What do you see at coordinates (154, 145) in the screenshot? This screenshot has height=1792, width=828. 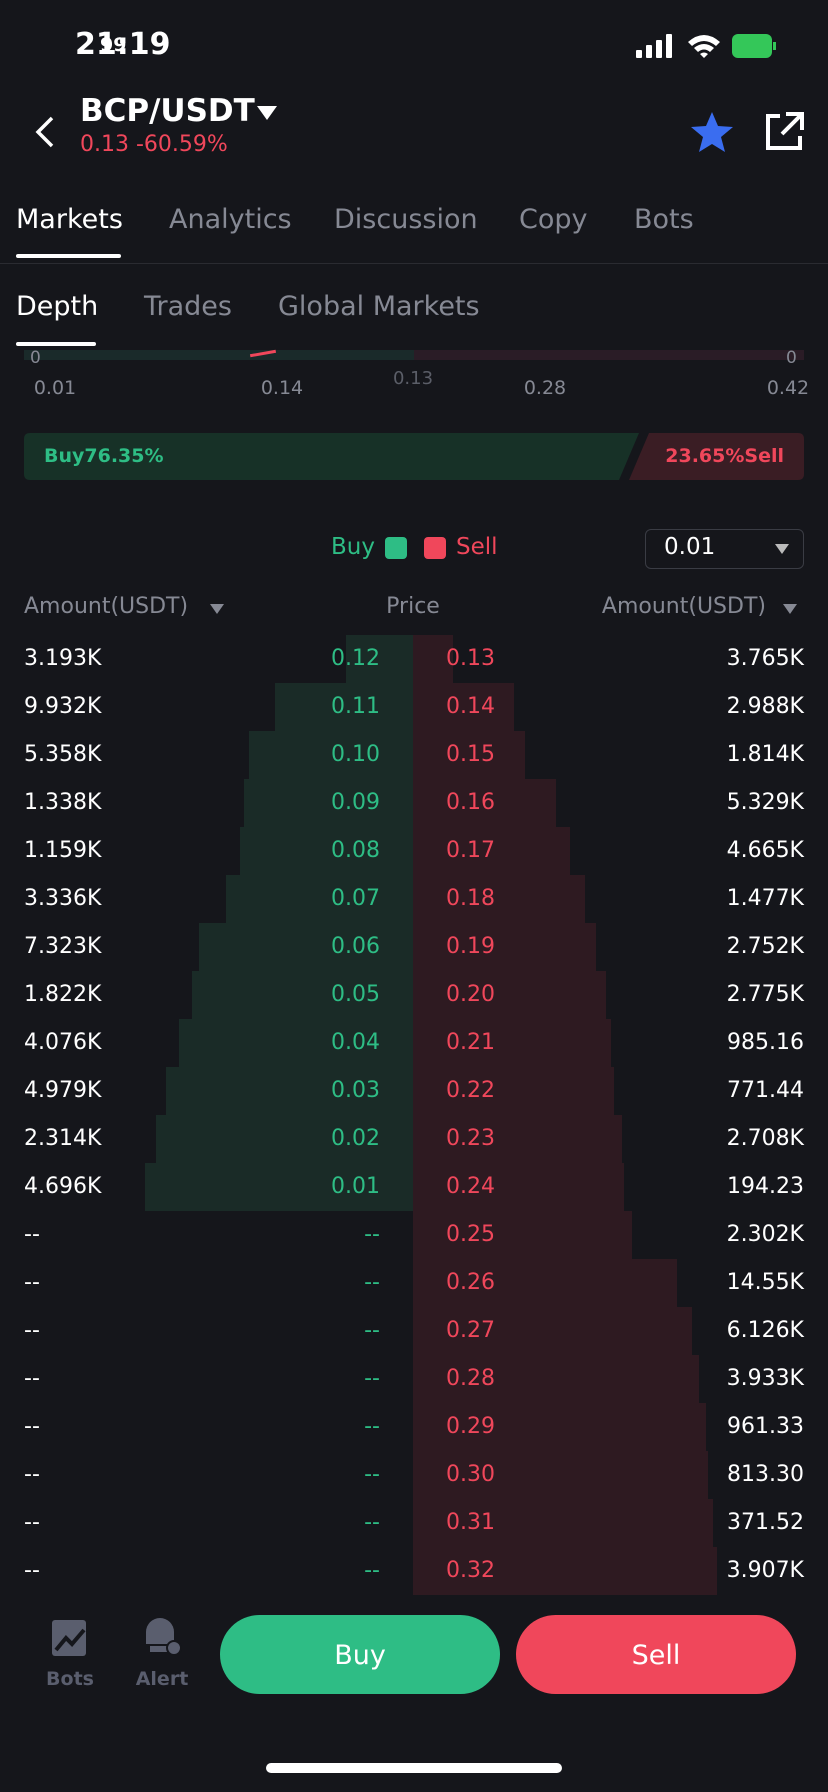 I see `header-price: 0.13 -60.59%` at bounding box center [154, 145].